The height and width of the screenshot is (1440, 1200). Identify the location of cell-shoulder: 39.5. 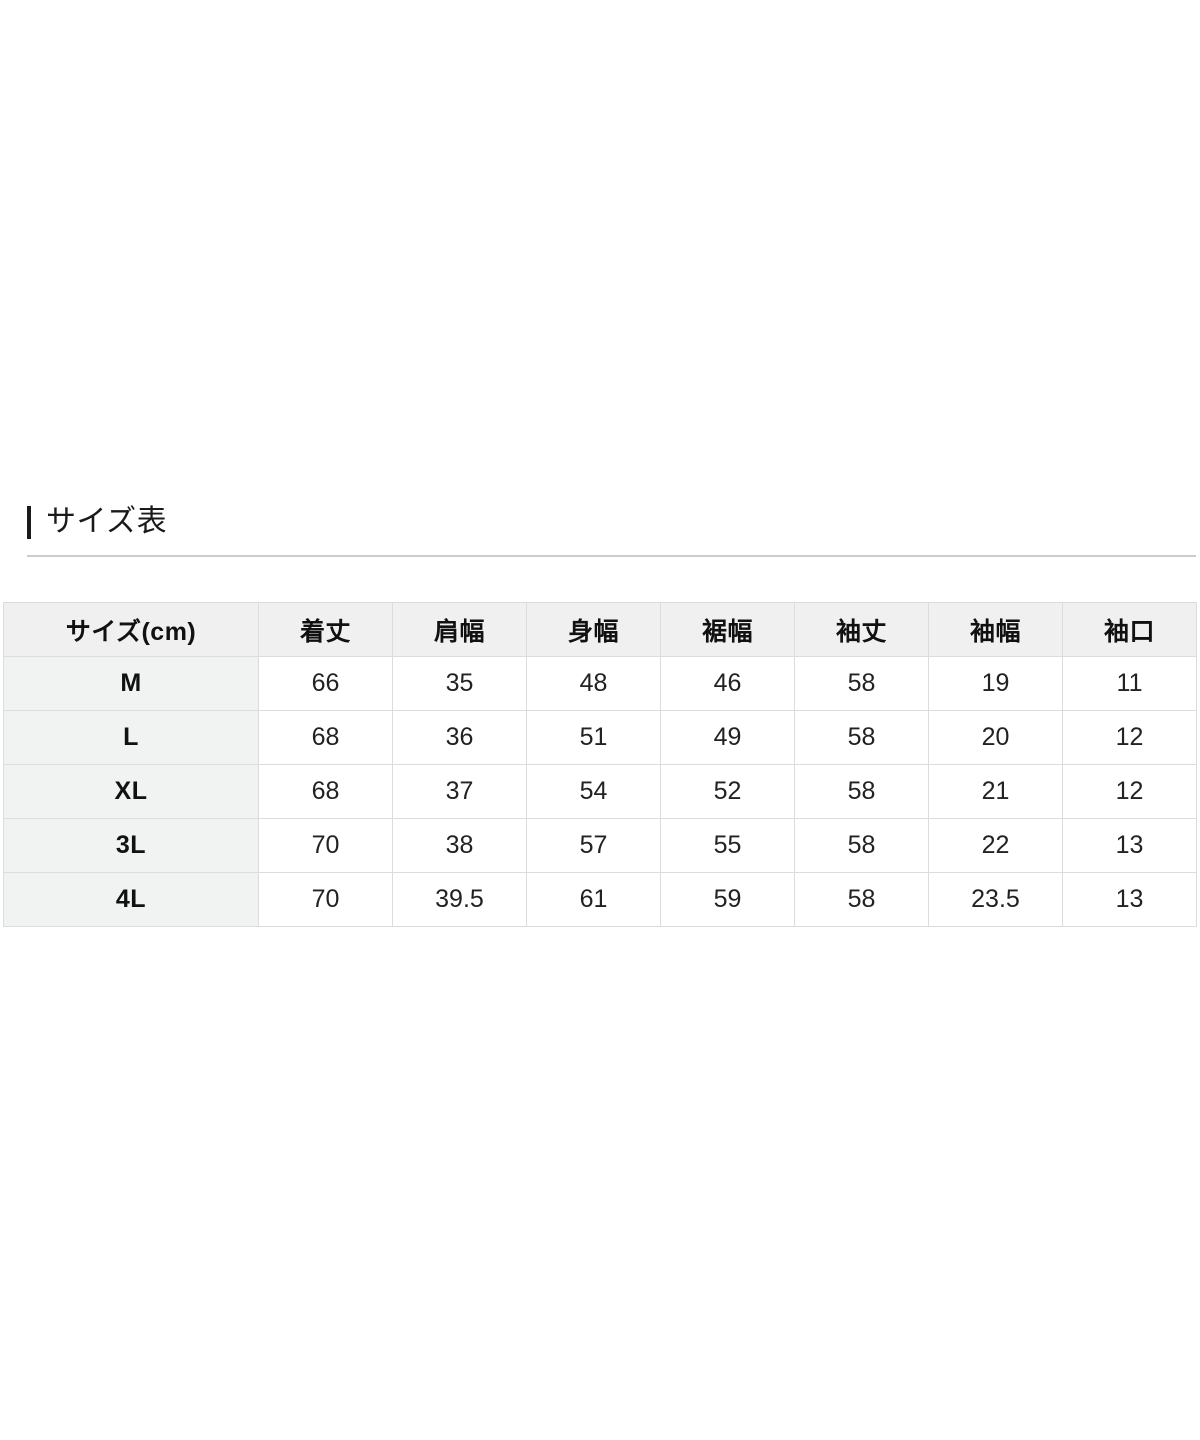
(459, 899).